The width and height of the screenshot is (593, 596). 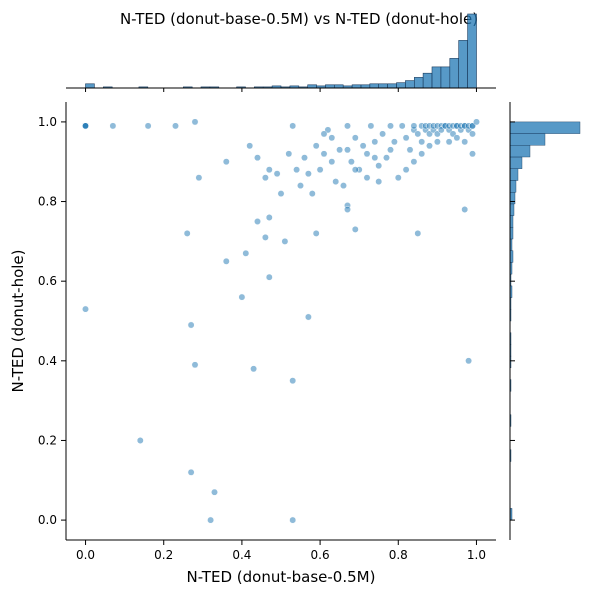 I want to click on y-tick-label: 0.4, so click(x=47, y=361).